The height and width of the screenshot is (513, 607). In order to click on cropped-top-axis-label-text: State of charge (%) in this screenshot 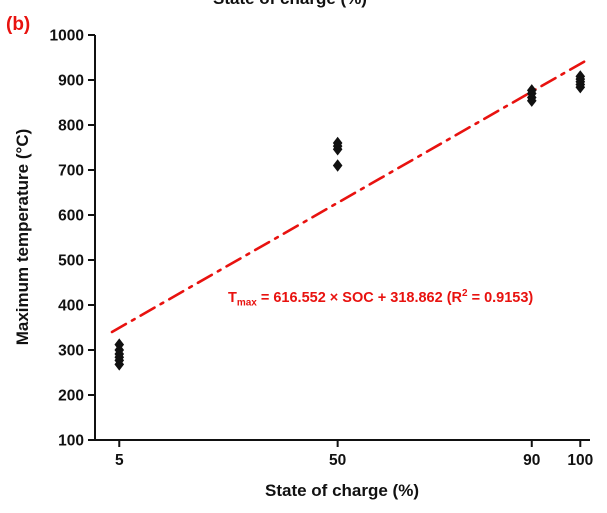, I will do `click(290, 4)`.